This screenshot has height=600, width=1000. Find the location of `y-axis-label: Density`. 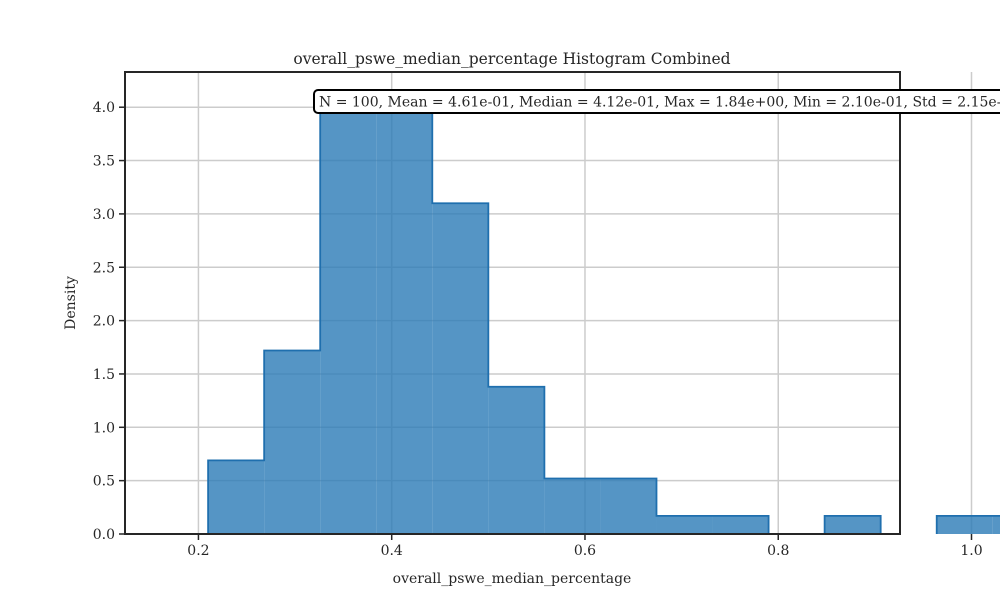

y-axis-label: Density is located at coordinates (71, 303).